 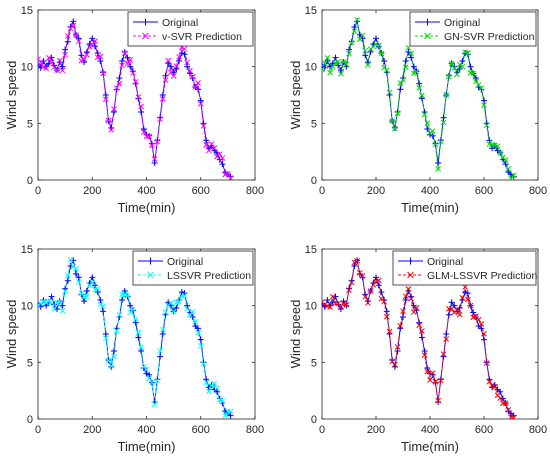 What do you see at coordinates (92, 430) in the screenshot?
I see `x-tick-label: 200` at bounding box center [92, 430].